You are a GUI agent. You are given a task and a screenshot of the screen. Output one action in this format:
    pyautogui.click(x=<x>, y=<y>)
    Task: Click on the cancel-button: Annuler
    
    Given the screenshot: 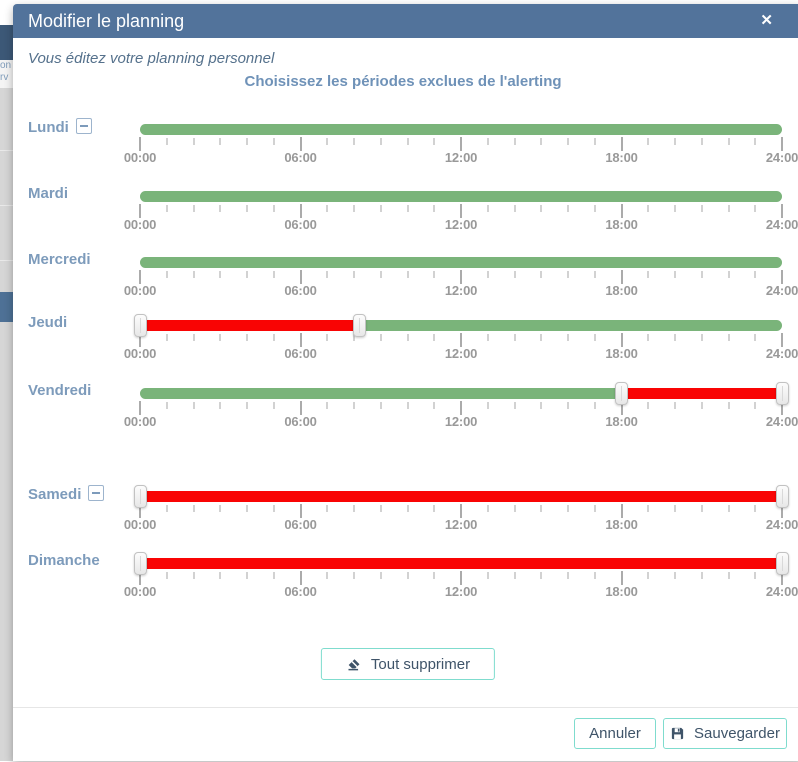 What is the action you would take?
    pyautogui.click(x=615, y=733)
    